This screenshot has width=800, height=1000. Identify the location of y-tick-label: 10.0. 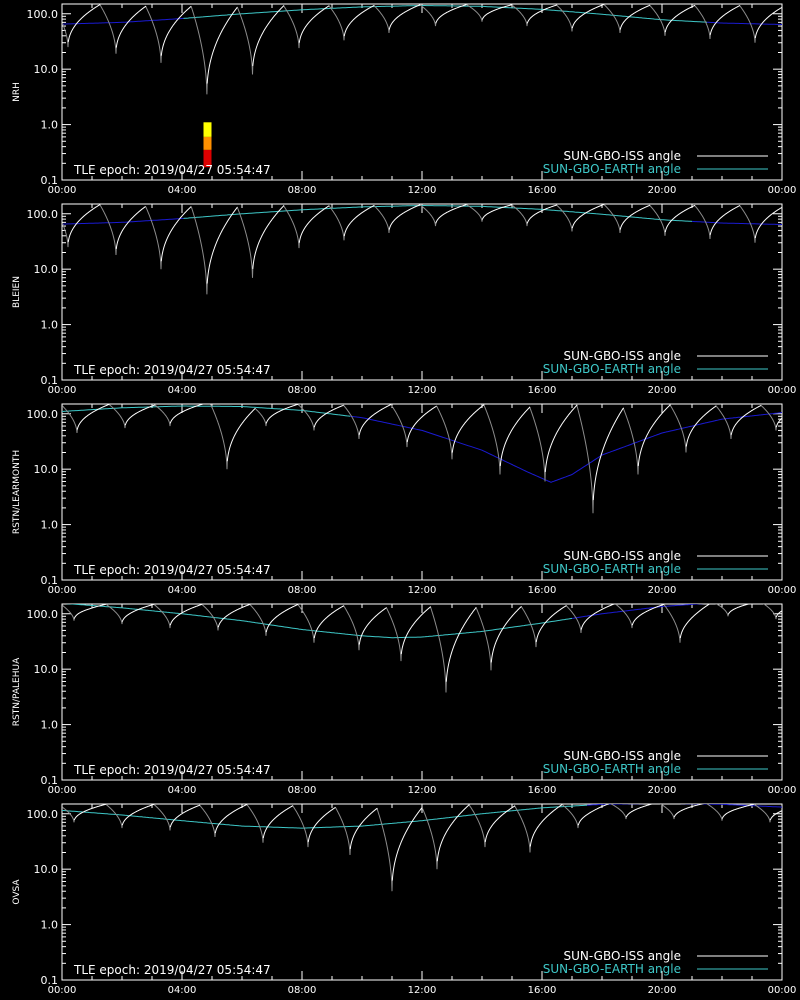
(46, 869).